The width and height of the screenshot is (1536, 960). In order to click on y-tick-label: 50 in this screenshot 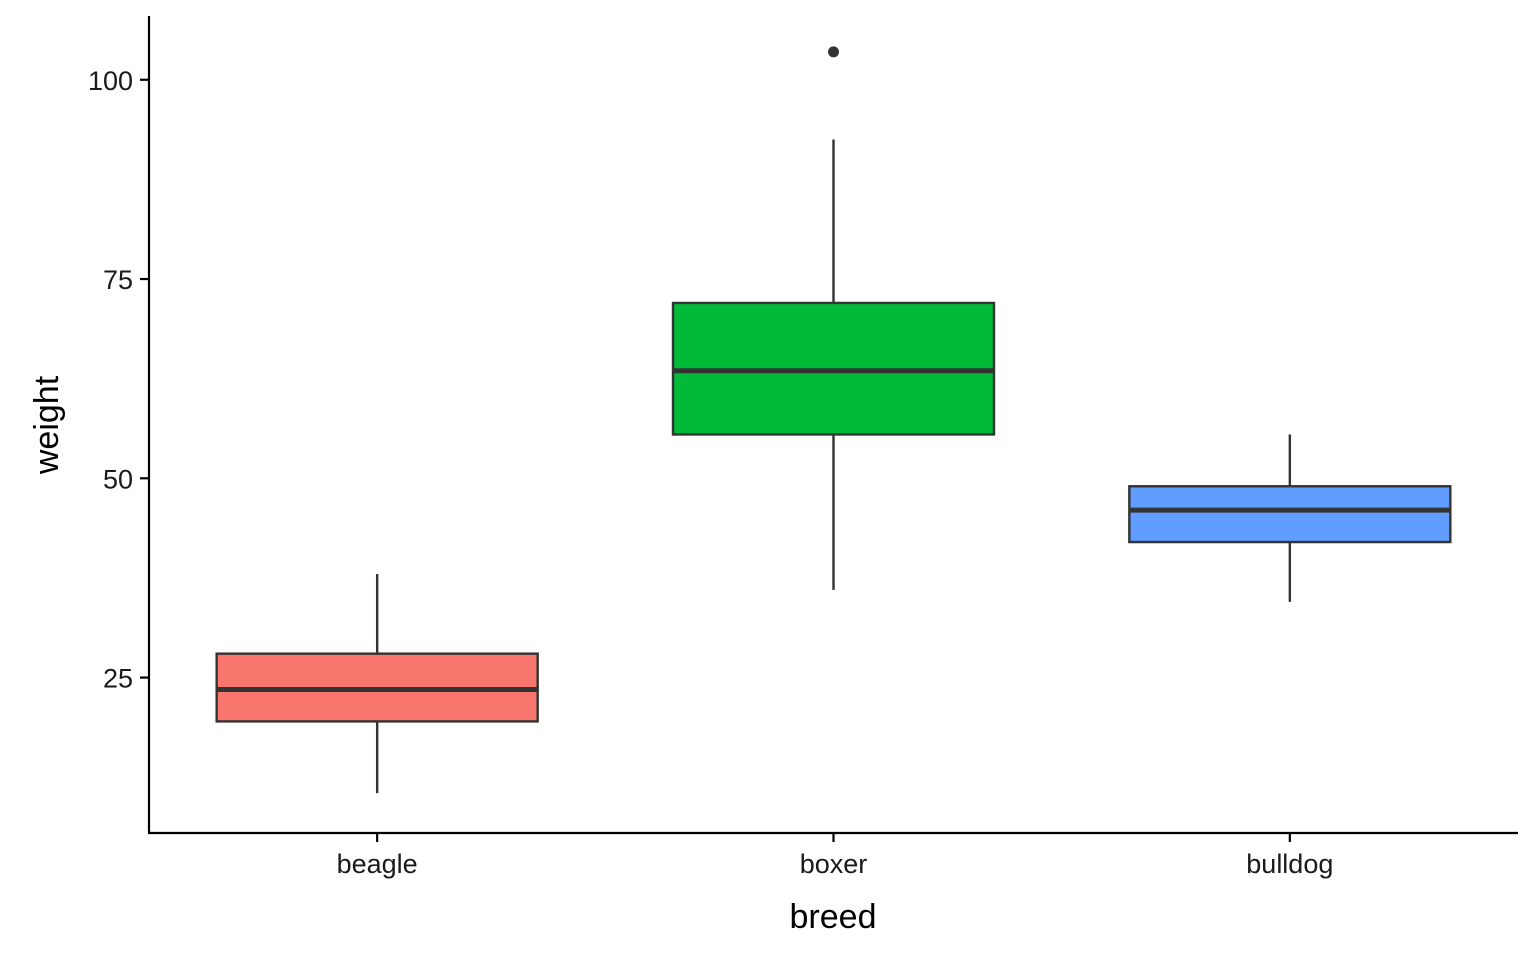, I will do `click(118, 479)`.